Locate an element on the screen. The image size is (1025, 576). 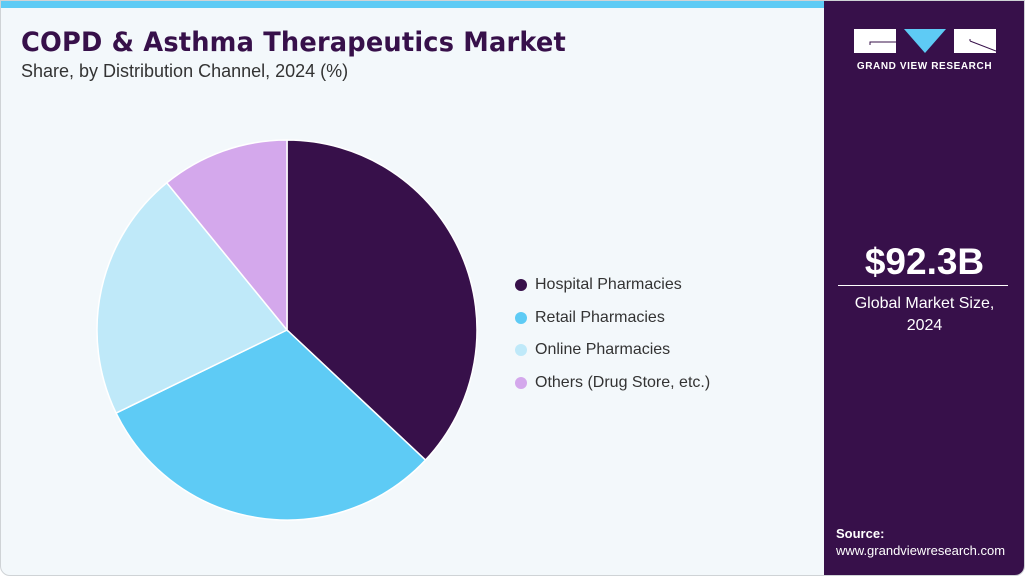
legend-label: Hospital Pharmacies is located at coordinates (608, 285).